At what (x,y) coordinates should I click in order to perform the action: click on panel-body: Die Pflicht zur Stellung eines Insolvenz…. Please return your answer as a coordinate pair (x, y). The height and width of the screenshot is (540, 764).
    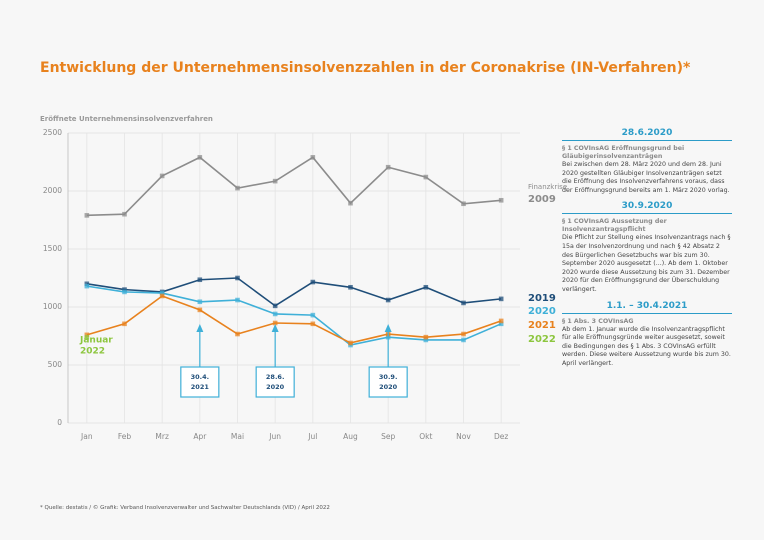
    Looking at the image, I should click on (646, 263).